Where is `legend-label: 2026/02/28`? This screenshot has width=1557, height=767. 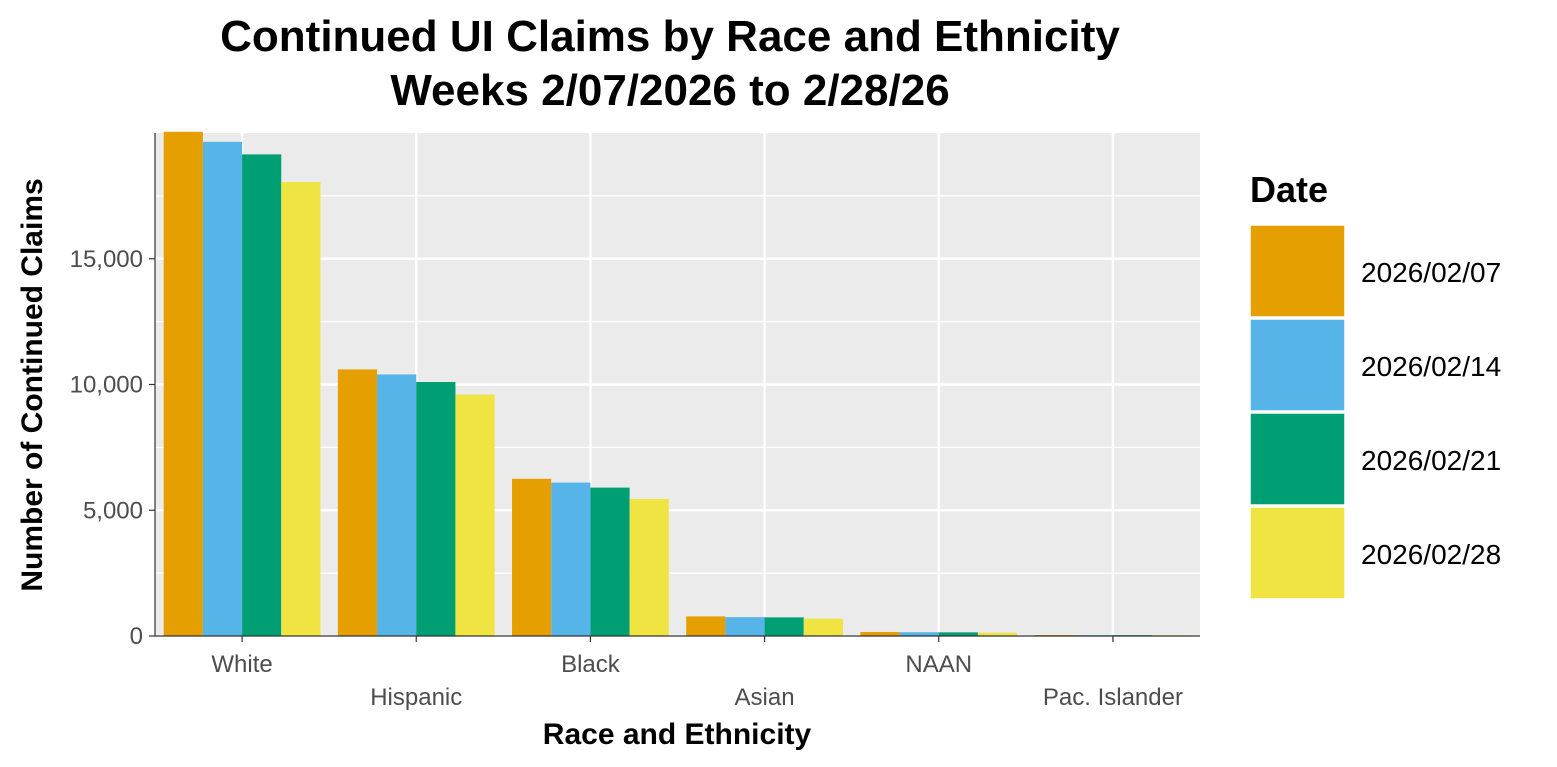
legend-label: 2026/02/28 is located at coordinates (1431, 554).